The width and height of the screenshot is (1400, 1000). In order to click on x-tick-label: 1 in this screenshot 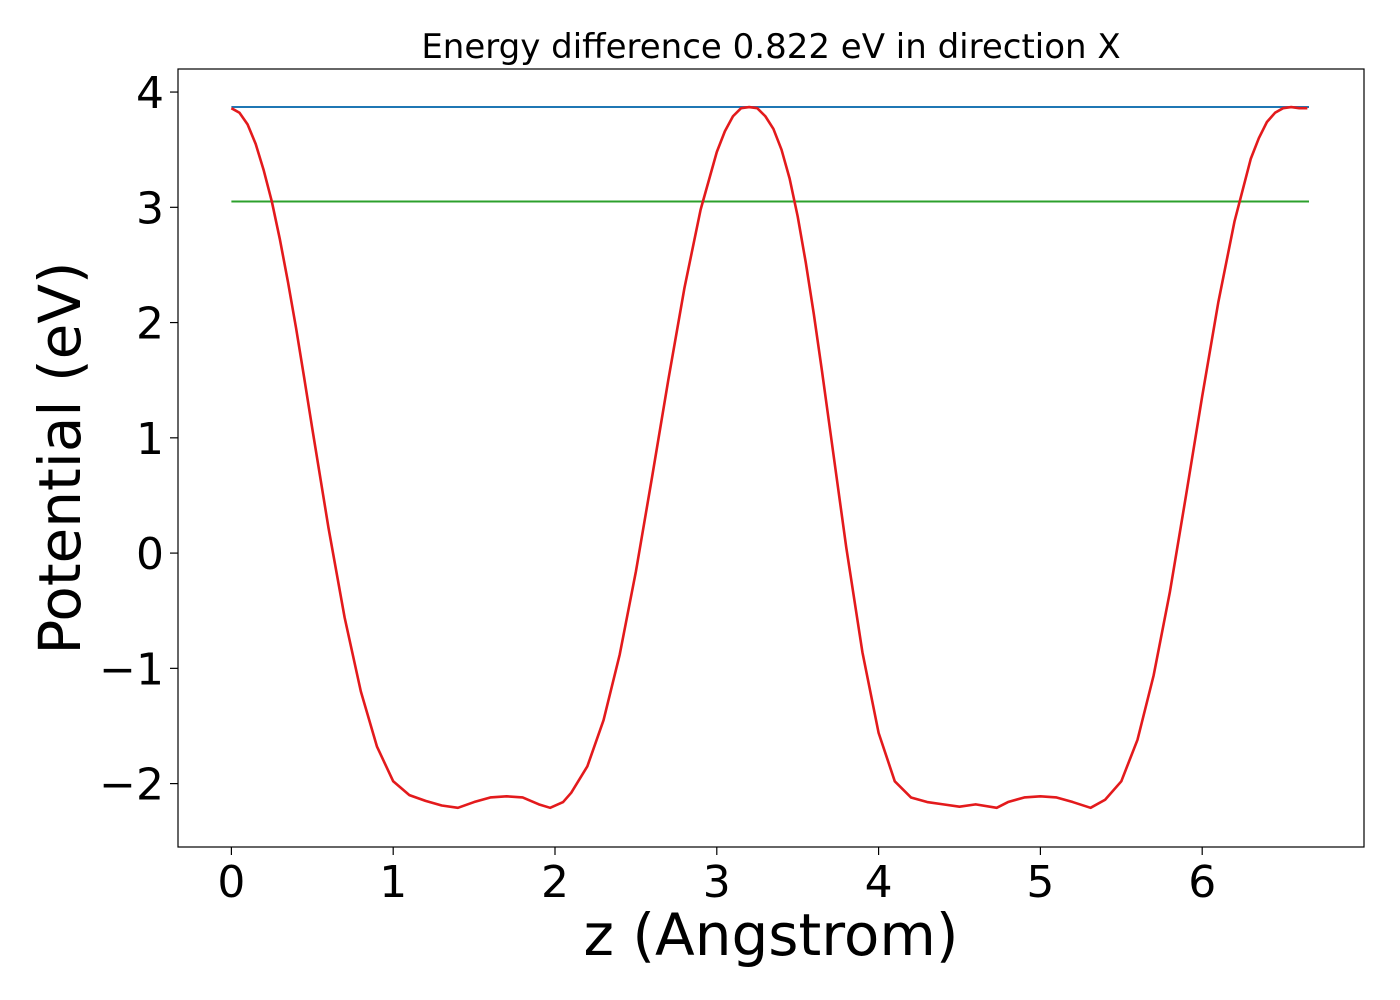, I will do `click(393, 882)`.